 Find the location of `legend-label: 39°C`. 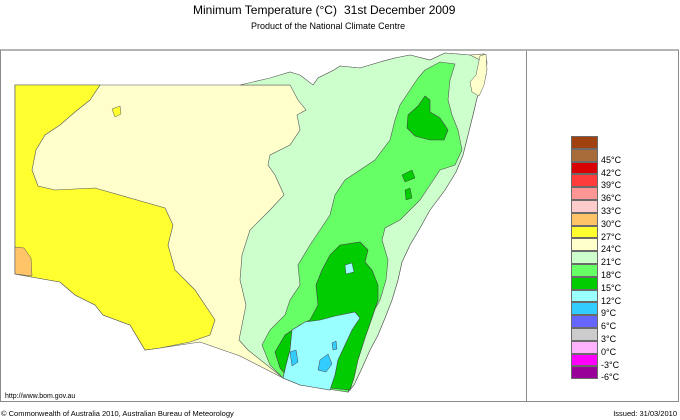

legend-label: 39°C is located at coordinates (611, 185).